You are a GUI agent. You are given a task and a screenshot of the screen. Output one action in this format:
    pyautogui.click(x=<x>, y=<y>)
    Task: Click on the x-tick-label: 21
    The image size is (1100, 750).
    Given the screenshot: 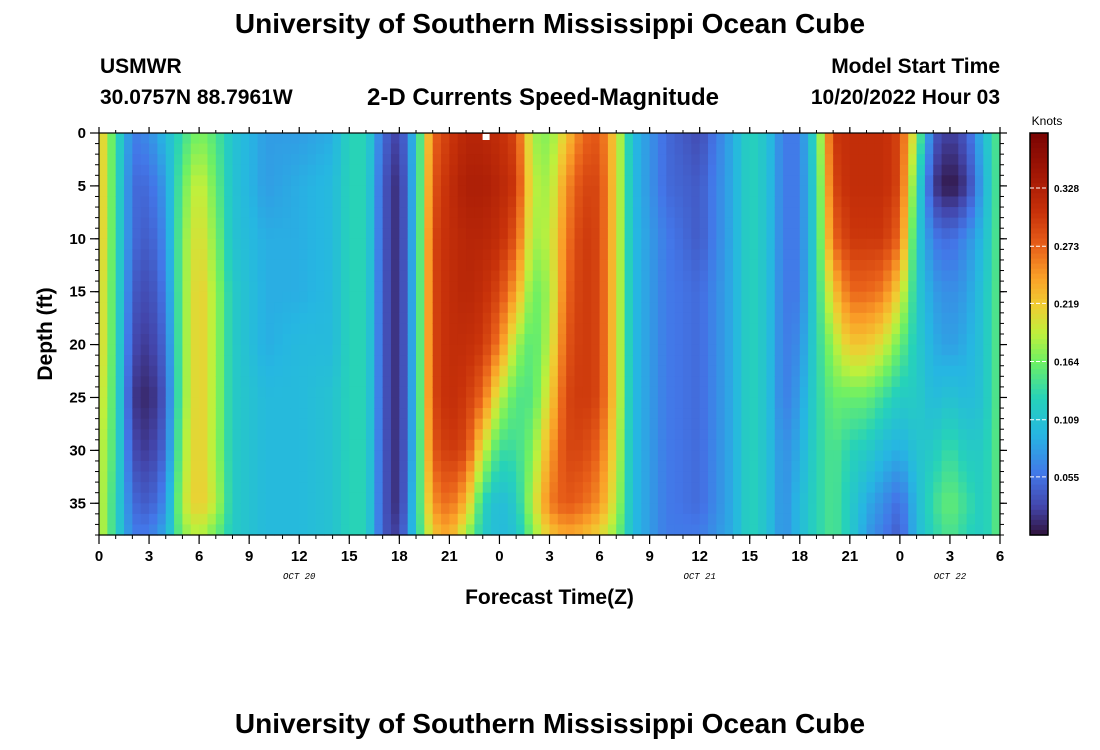 What is the action you would take?
    pyautogui.click(x=849, y=556)
    